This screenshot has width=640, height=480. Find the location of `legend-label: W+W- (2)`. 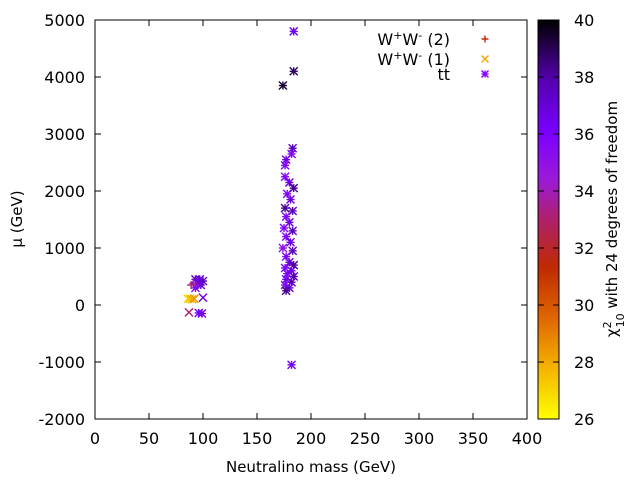

legend-label: W+W- (2) is located at coordinates (413, 39).